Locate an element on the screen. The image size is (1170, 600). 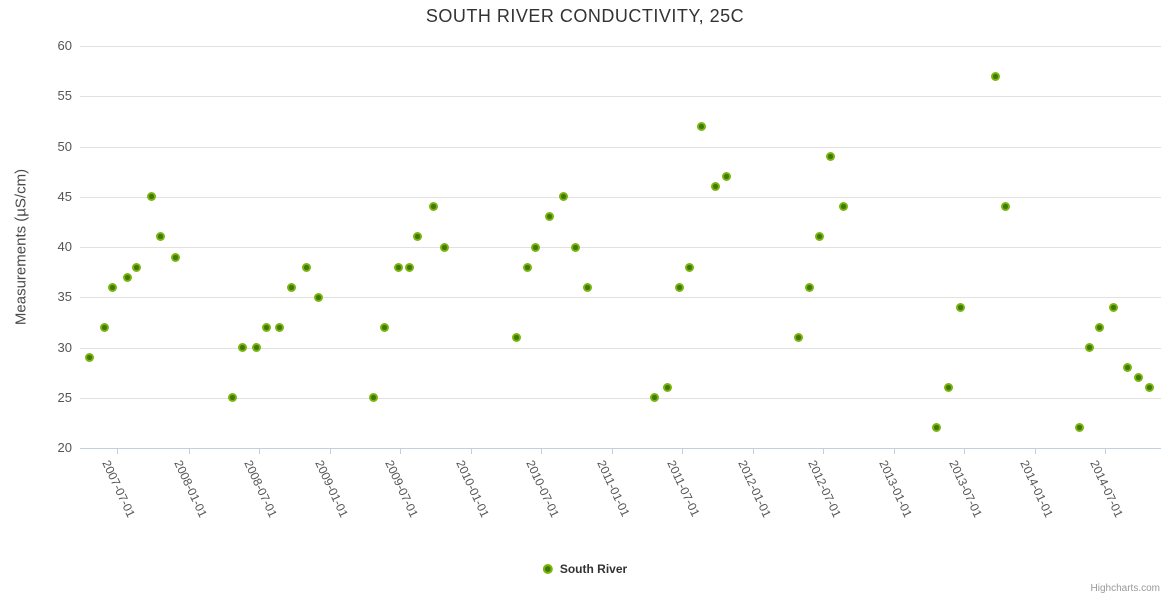
y-tick-label: 30 is located at coordinates (64, 347).